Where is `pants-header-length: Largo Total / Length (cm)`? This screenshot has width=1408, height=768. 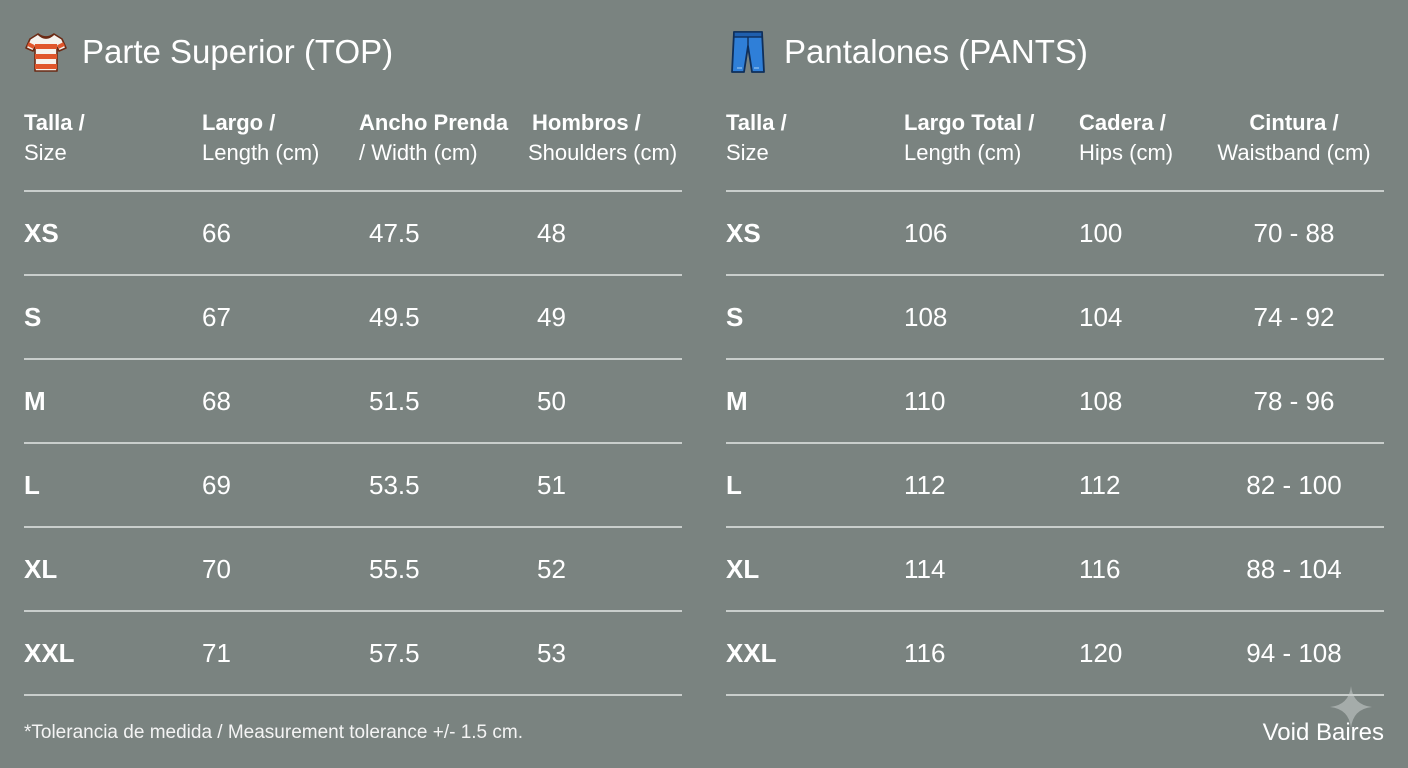 pants-header-length: Largo Total / Length (cm) is located at coordinates (991, 150).